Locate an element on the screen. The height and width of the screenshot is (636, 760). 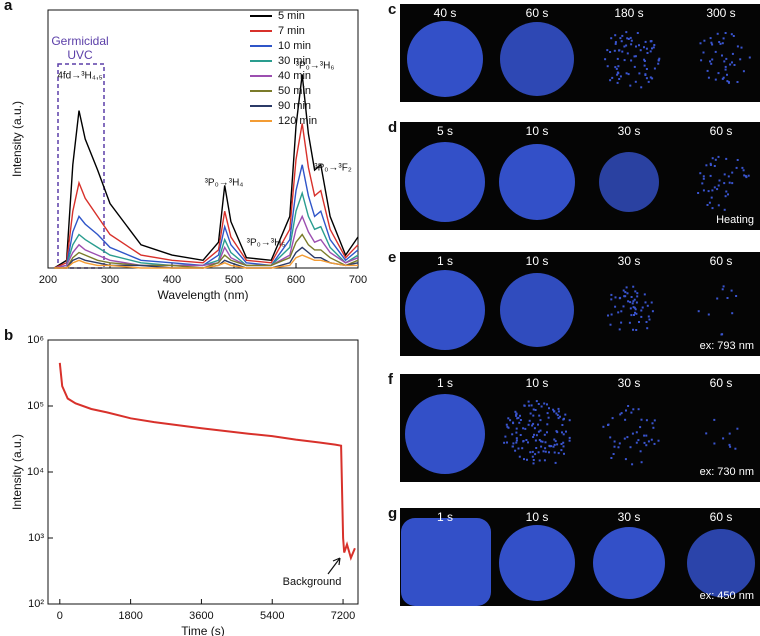
x-tick-label: 500 is located at coordinates (234, 280).